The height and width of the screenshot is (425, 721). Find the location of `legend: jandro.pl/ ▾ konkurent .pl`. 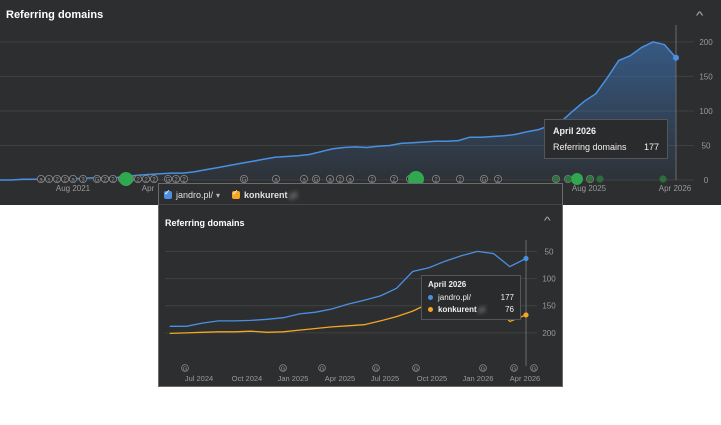

legend: jandro.pl/ ▾ konkurent .pl is located at coordinates (230, 194).